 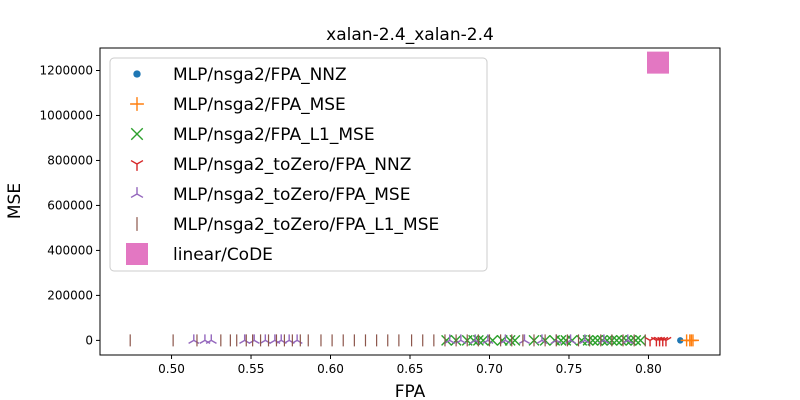 I want to click on y-tick-label: 1200000, so click(x=66, y=70).